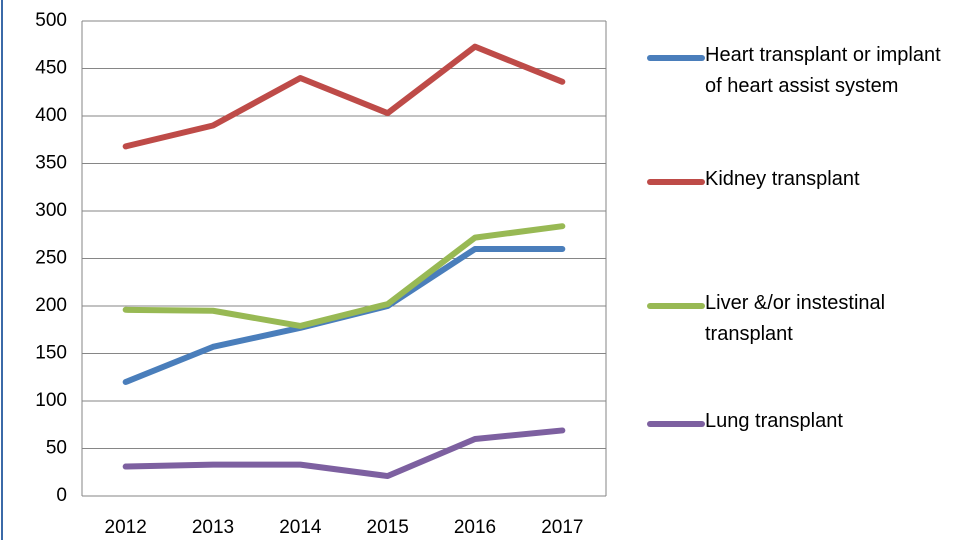 The height and width of the screenshot is (540, 967). Describe the element at coordinates (51, 400) in the screenshot. I see `y-tick-label: 100` at that location.